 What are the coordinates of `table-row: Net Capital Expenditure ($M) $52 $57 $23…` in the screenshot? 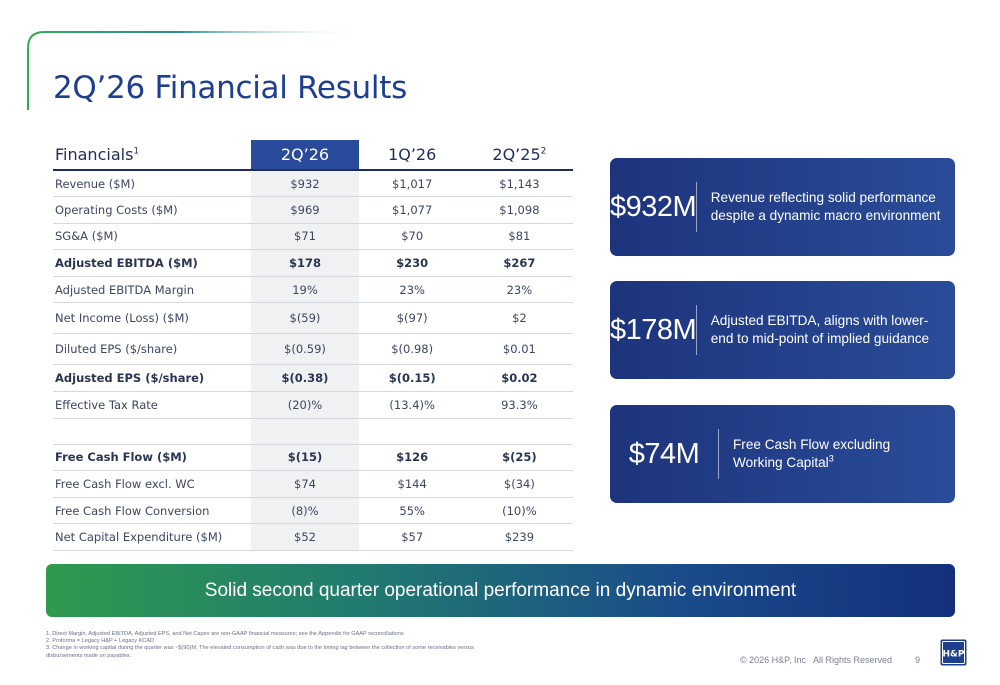 It's located at (313, 537).